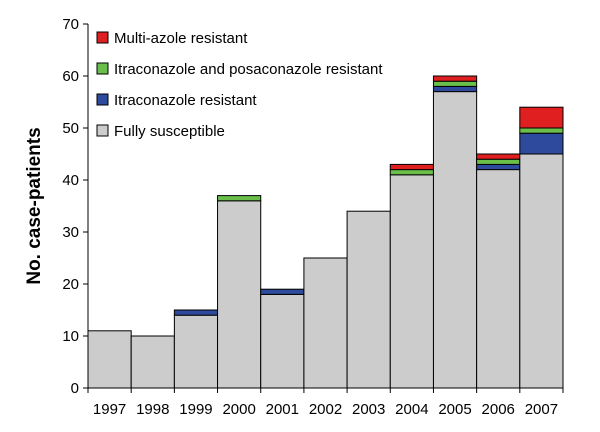 The height and width of the screenshot is (432, 600). What do you see at coordinates (411, 409) in the screenshot?
I see `x-tick-label-2004: 2004` at bounding box center [411, 409].